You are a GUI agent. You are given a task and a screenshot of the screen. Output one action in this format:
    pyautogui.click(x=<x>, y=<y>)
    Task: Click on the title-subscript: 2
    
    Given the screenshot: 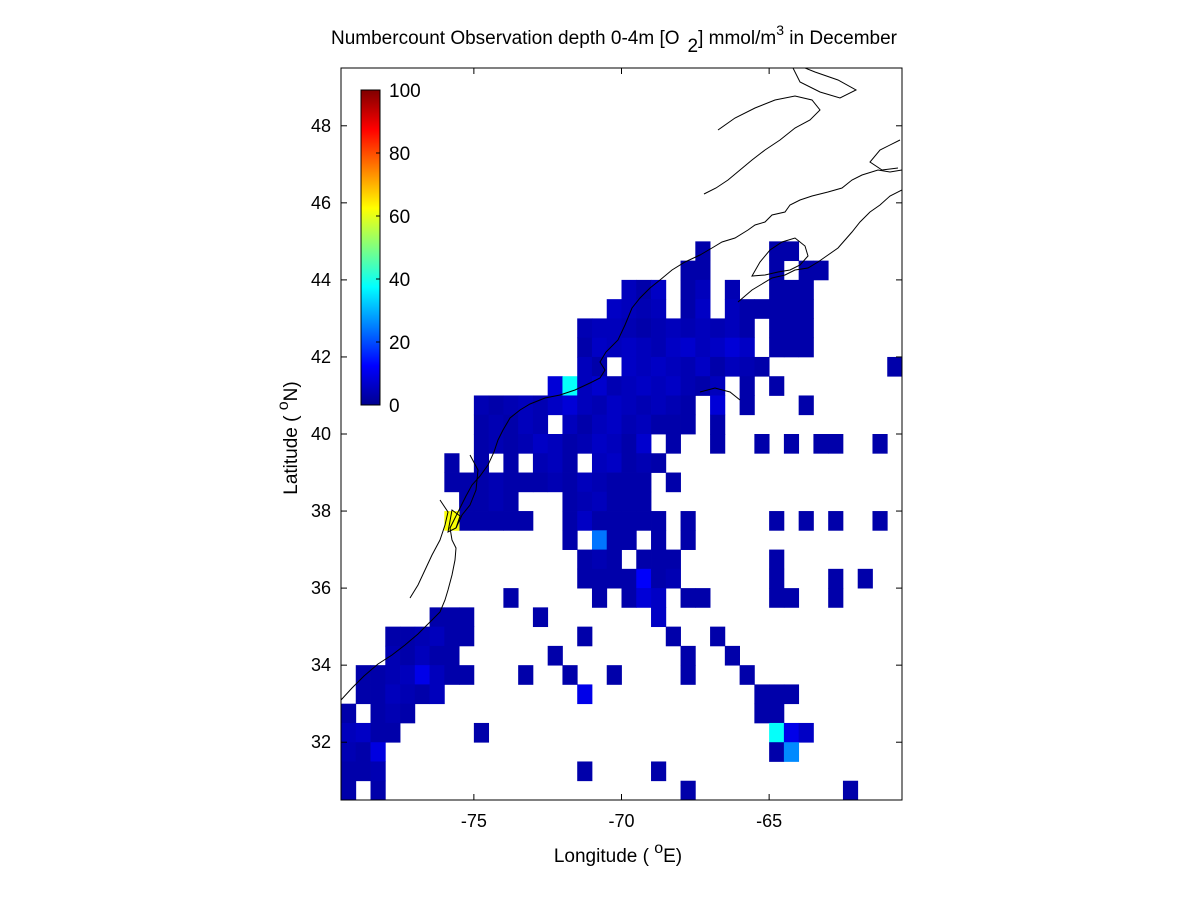 What is the action you would take?
    pyautogui.click(x=693, y=46)
    